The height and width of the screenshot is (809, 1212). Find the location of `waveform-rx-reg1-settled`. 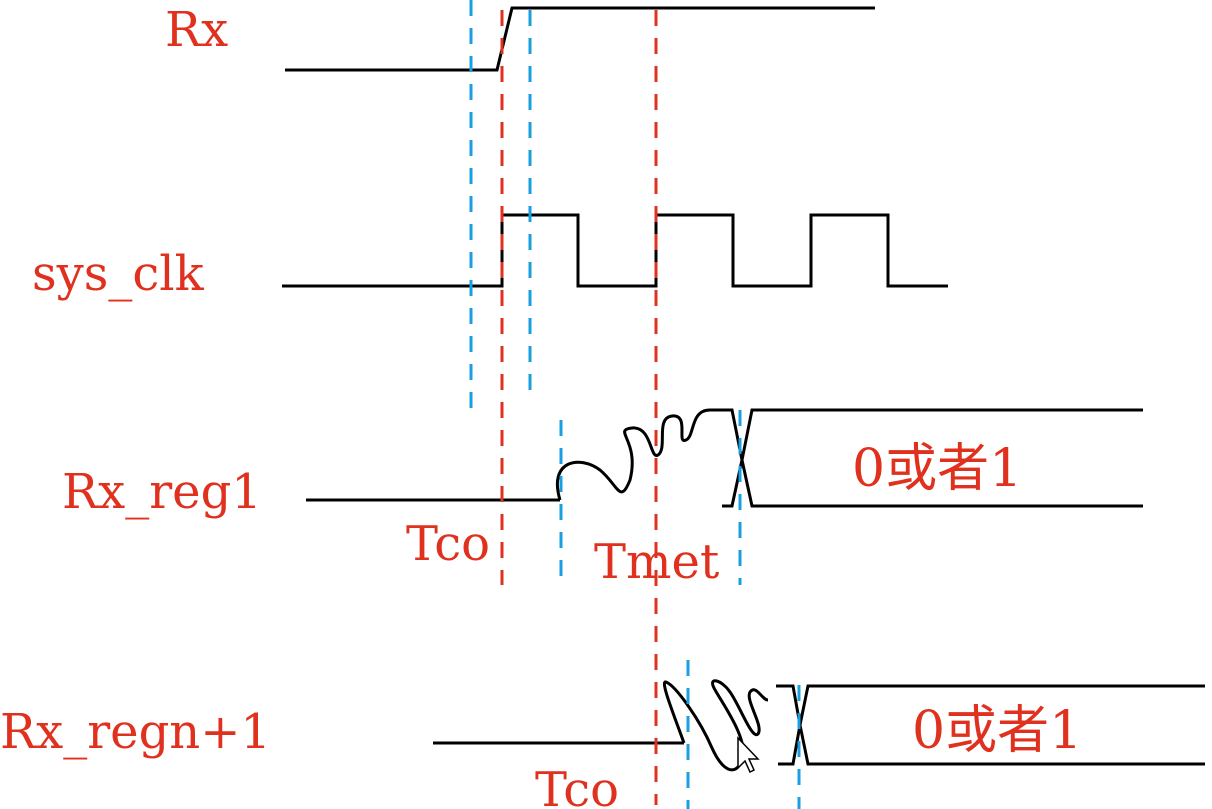

waveform-rx-reg1-settled is located at coordinates (926, 458).